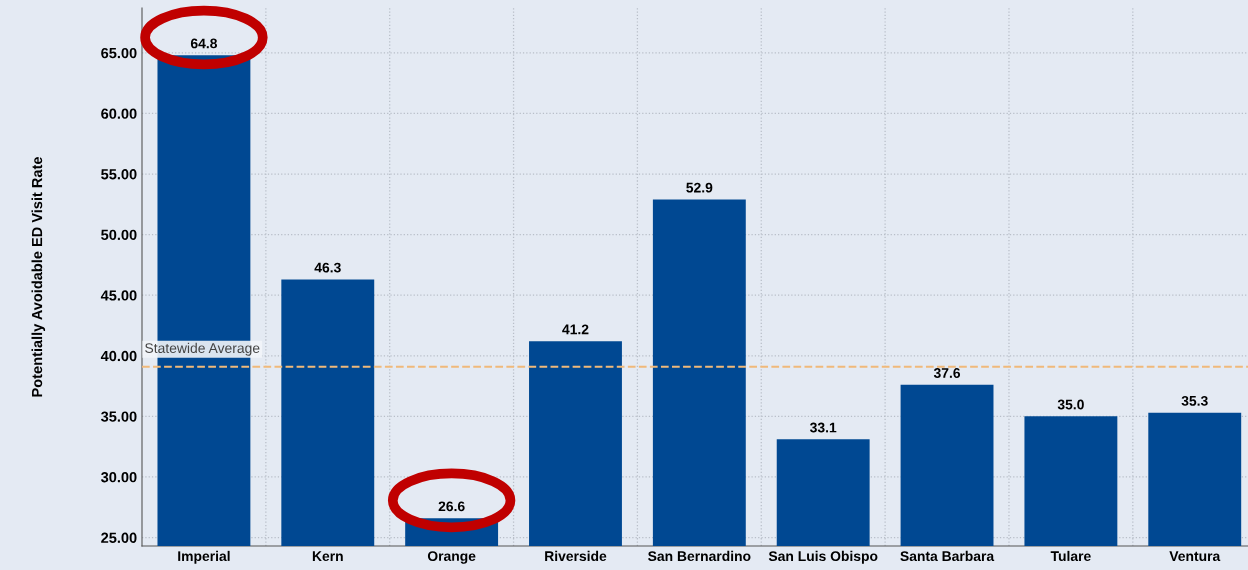 The image size is (1248, 570). I want to click on y-tick-label: 50.00, so click(119, 235).